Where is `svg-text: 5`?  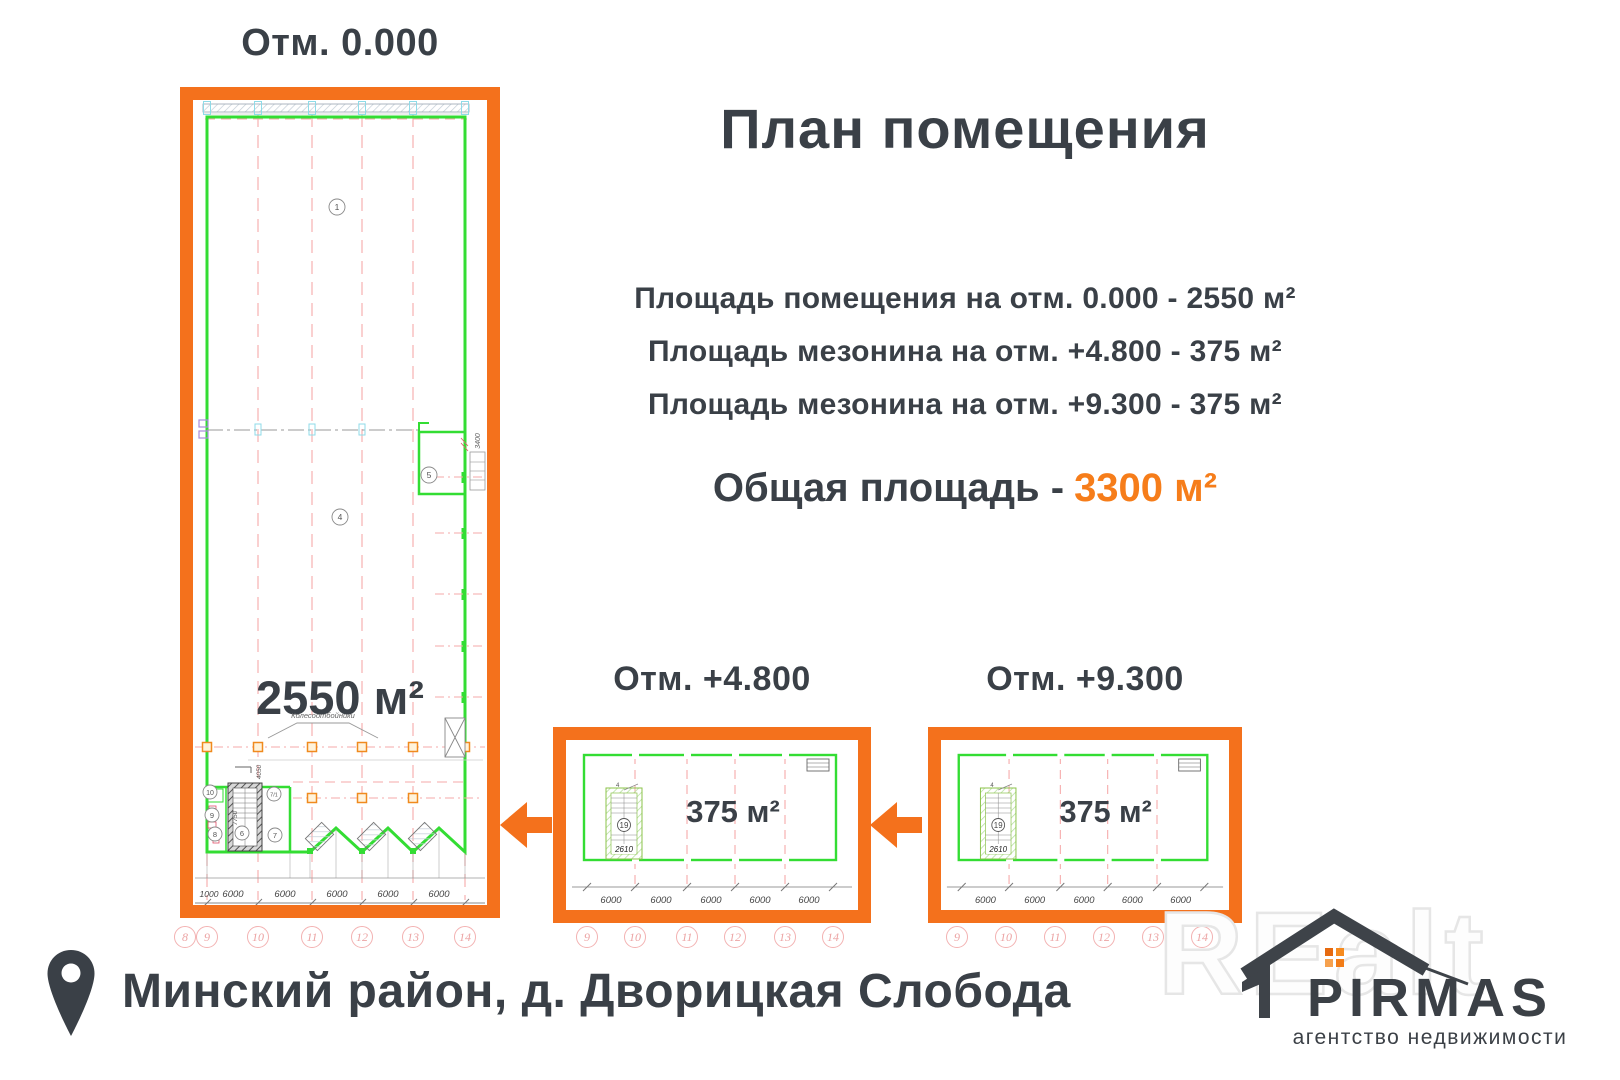 svg-text: 5 is located at coordinates (429, 475).